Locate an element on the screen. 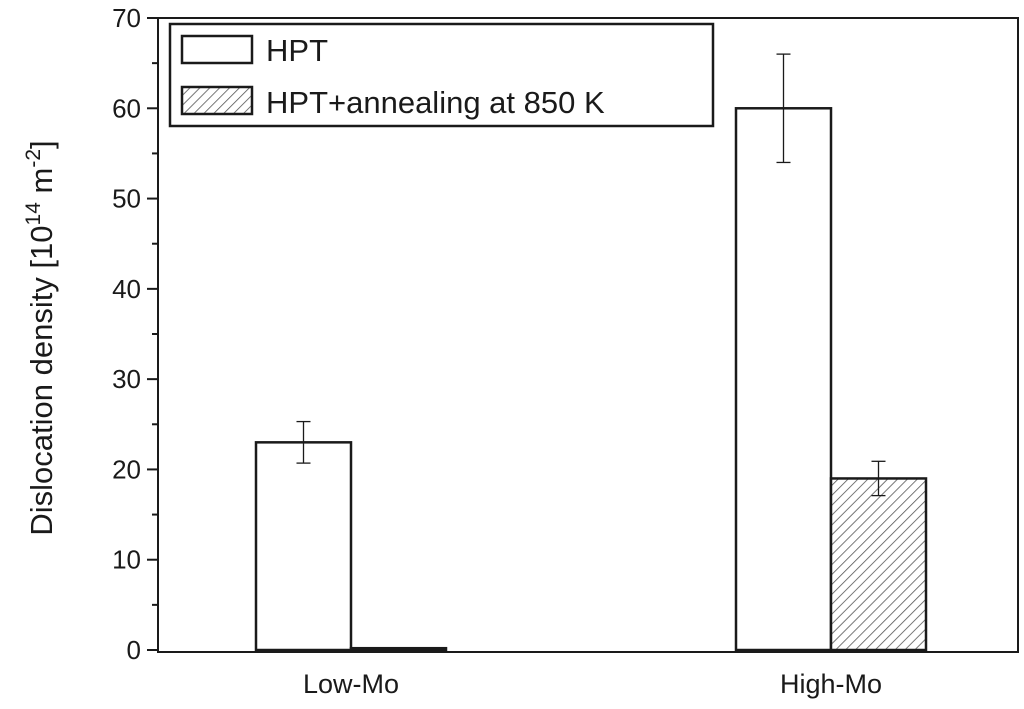  x-axis-category-labels: Low-Mo High-Mo is located at coordinates (592, 684).